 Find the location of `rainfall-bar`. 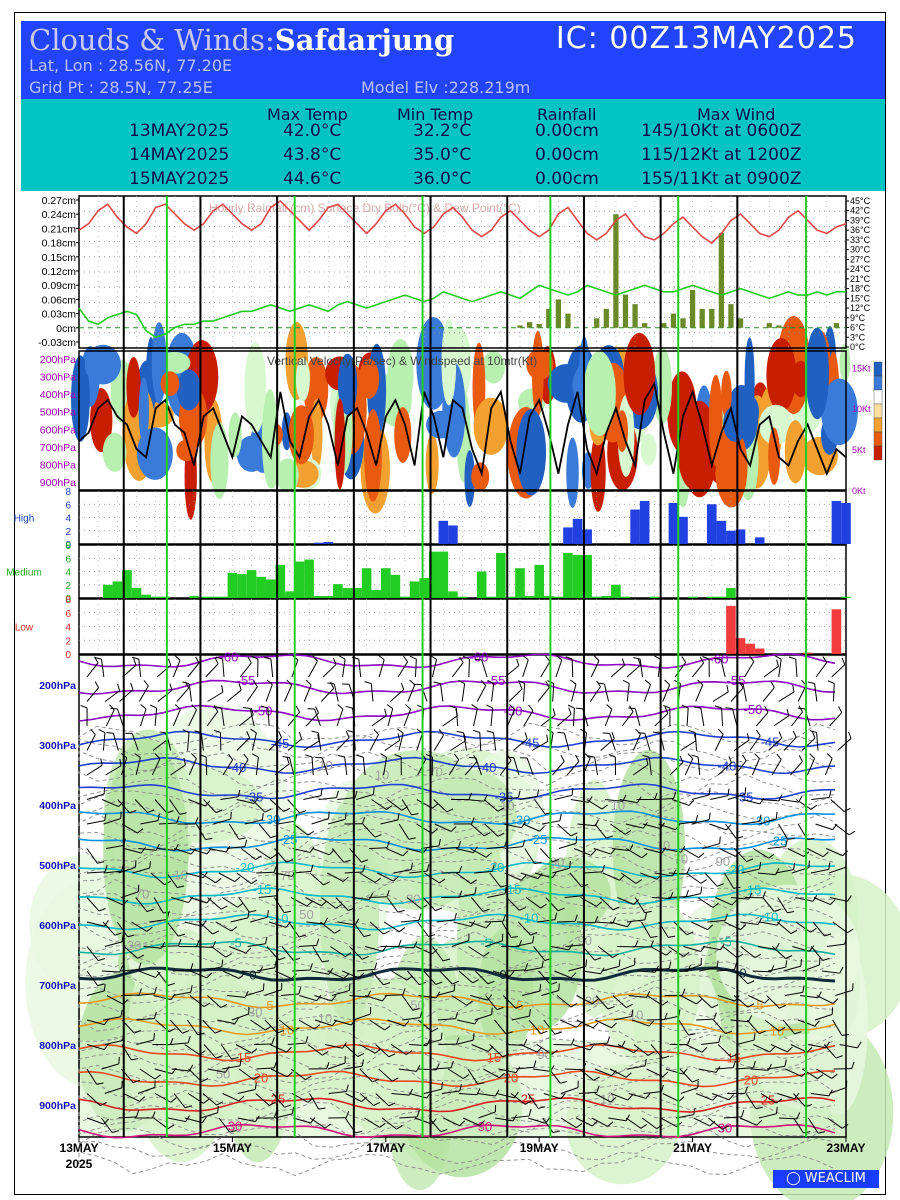

rainfall-bar is located at coordinates (779, 326).